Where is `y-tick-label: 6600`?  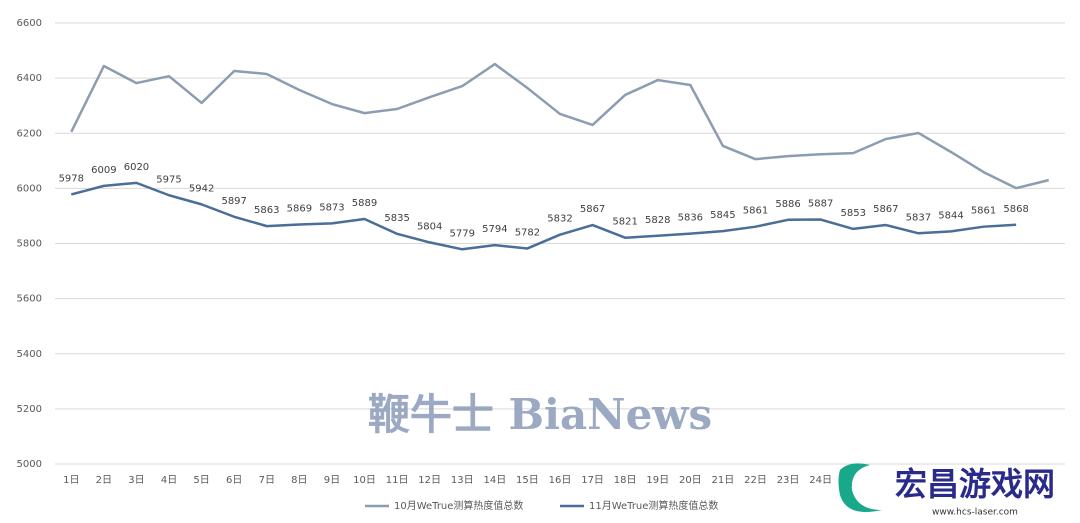
y-tick-label: 6600 is located at coordinates (29, 23).